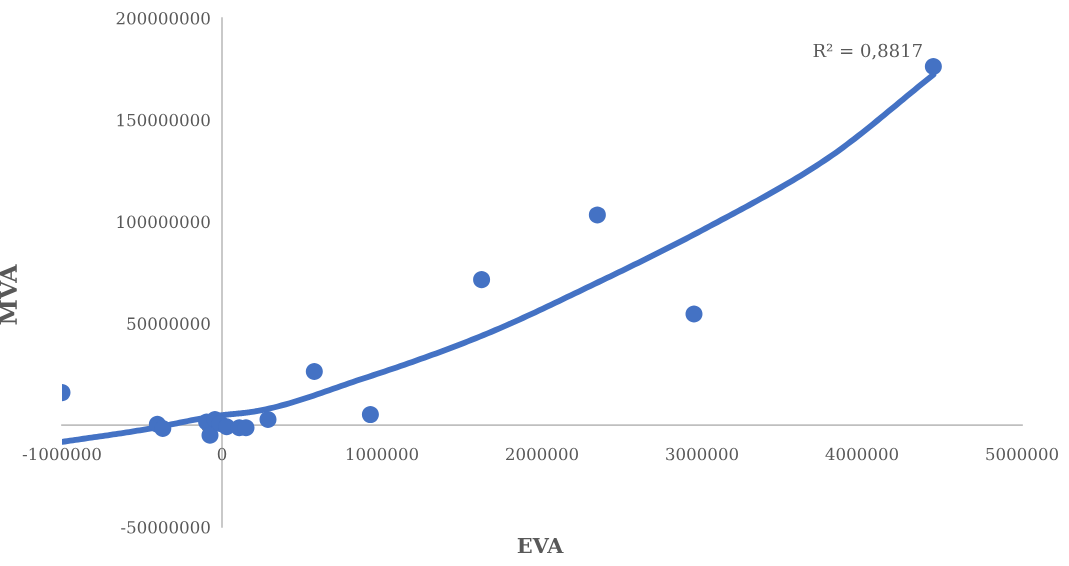  Describe the element at coordinates (862, 454) in the screenshot. I see `x-tick-label: 4000000` at that location.